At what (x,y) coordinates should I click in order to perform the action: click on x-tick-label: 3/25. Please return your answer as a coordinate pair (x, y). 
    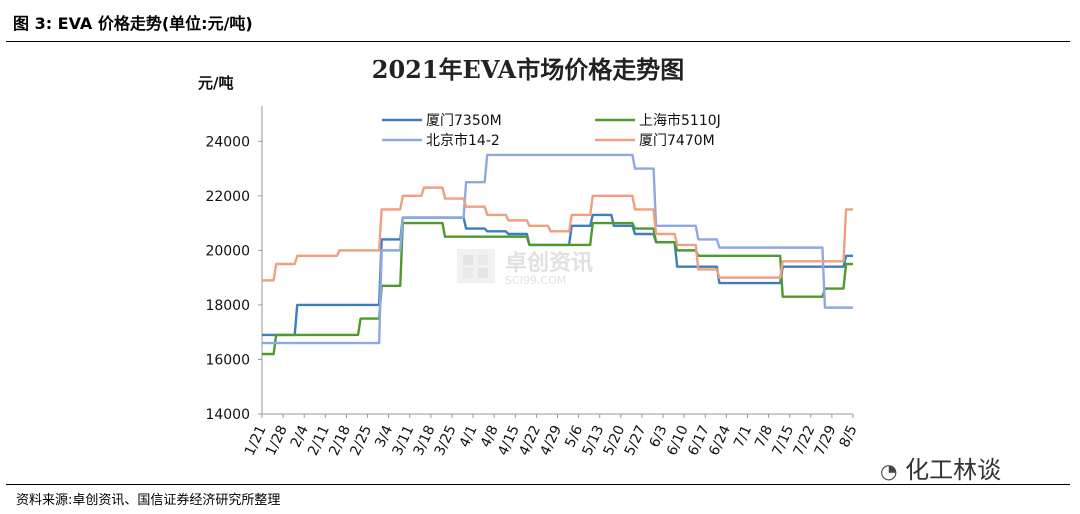
    Looking at the image, I should click on (446, 440).